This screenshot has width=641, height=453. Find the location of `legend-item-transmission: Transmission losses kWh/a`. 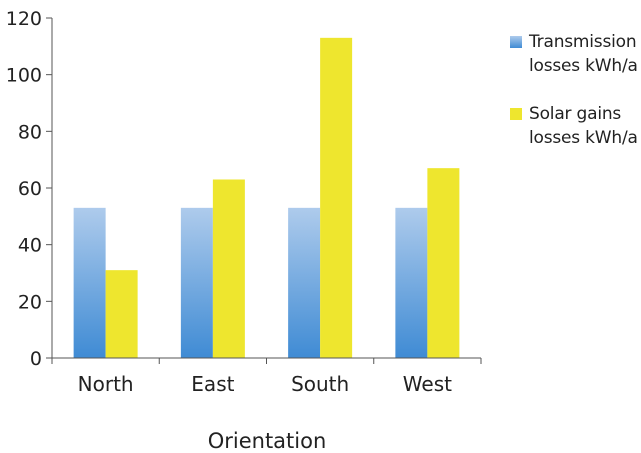

legend-item-transmission: Transmission losses kWh/a is located at coordinates (574, 54).